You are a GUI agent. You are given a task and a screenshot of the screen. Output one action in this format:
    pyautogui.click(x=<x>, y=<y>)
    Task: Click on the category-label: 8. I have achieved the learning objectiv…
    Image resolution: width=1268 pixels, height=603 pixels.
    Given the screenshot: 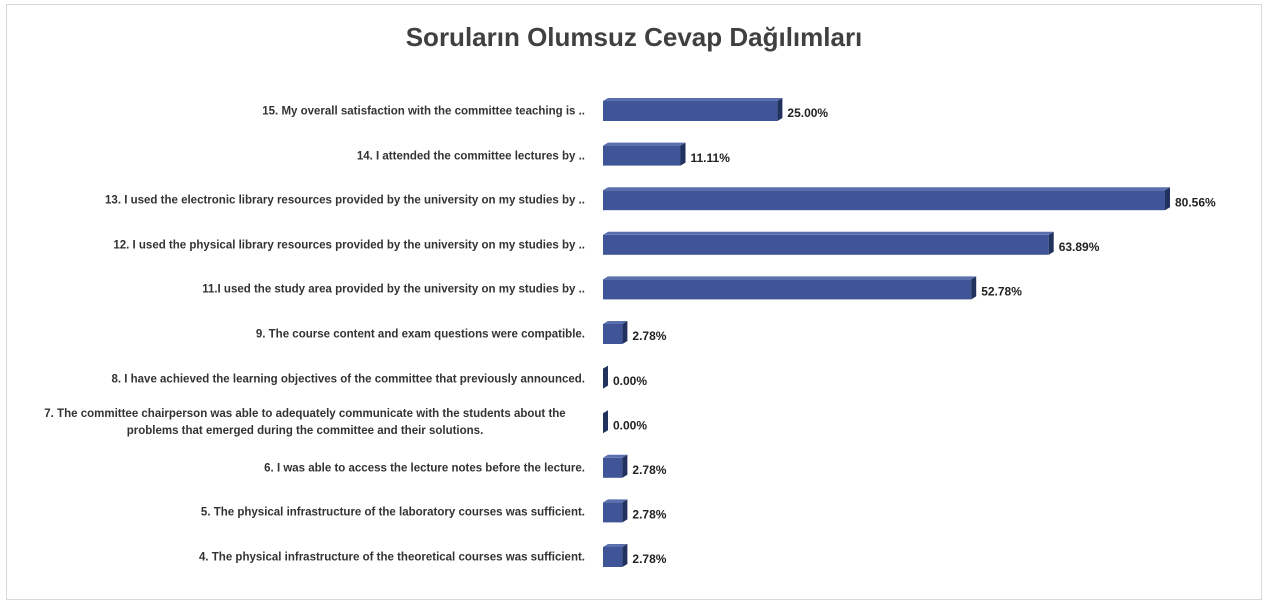 What is the action you would take?
    pyautogui.click(x=348, y=379)
    